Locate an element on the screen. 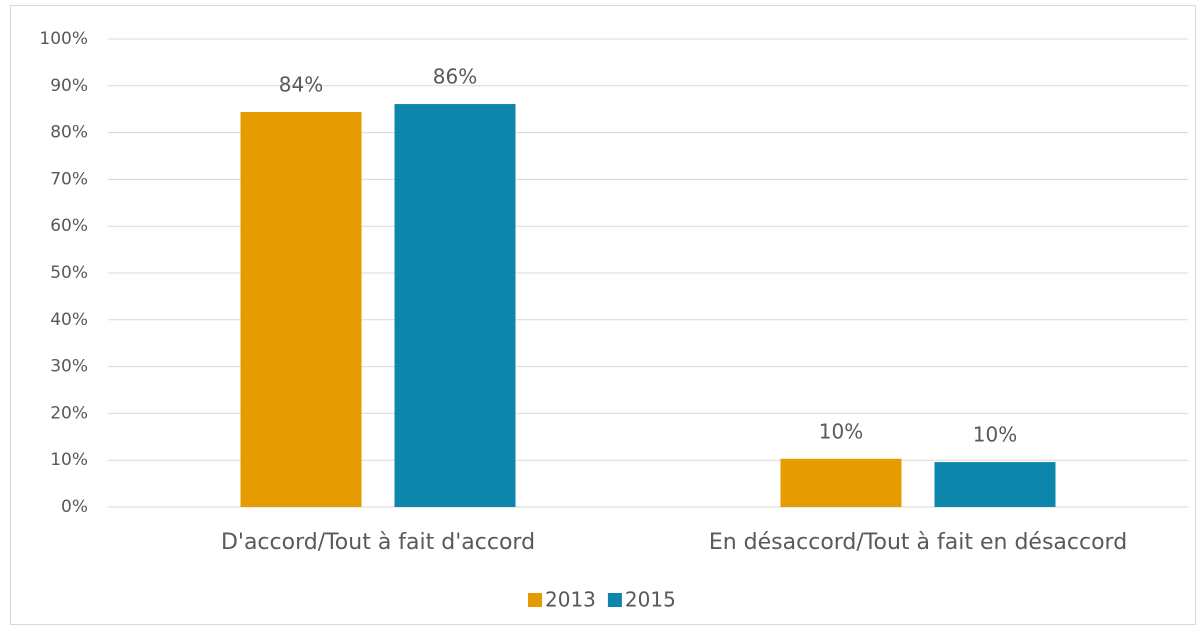 This screenshot has width=1202, height=630. y-tick-label: 0% is located at coordinates (74, 507).